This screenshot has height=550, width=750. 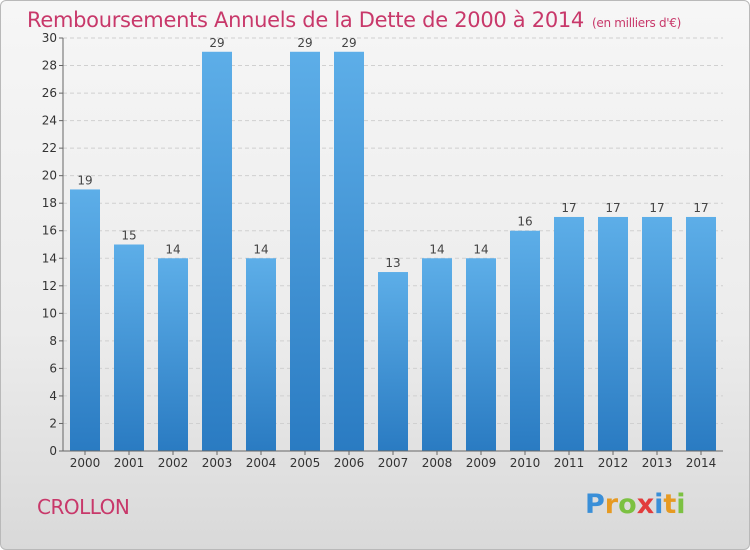 What do you see at coordinates (53, 423) in the screenshot?
I see `y-tick-label: 2` at bounding box center [53, 423].